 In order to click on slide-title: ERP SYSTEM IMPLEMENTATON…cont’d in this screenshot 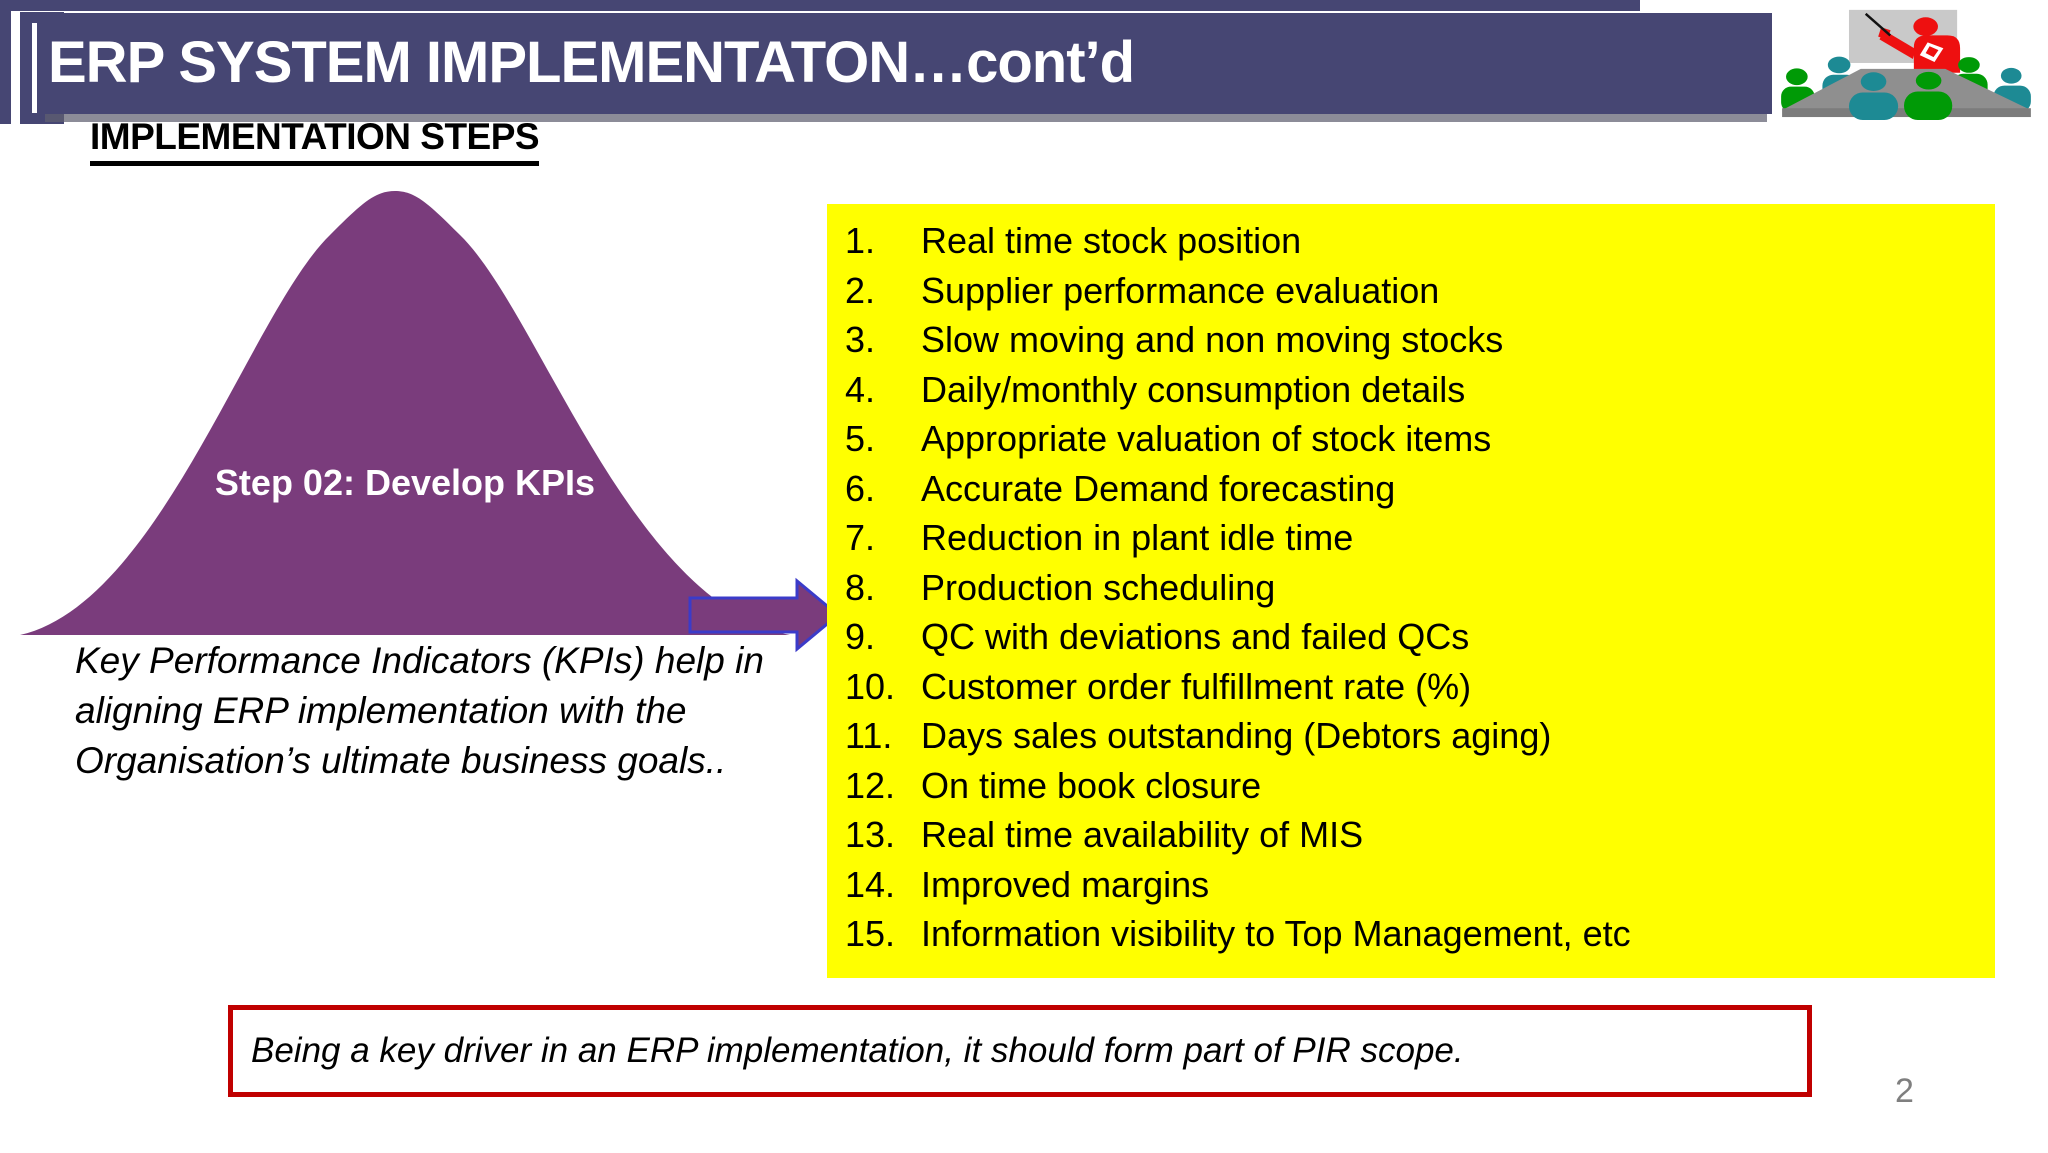, I will do `click(591, 62)`.